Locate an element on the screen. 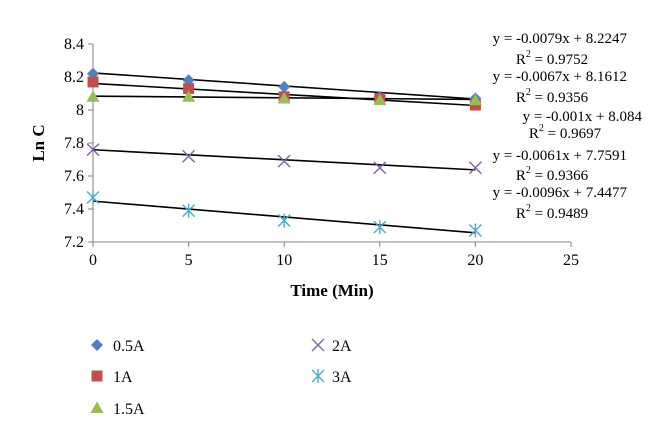 The image size is (660, 447). x-tick-label: 15 is located at coordinates (380, 260).